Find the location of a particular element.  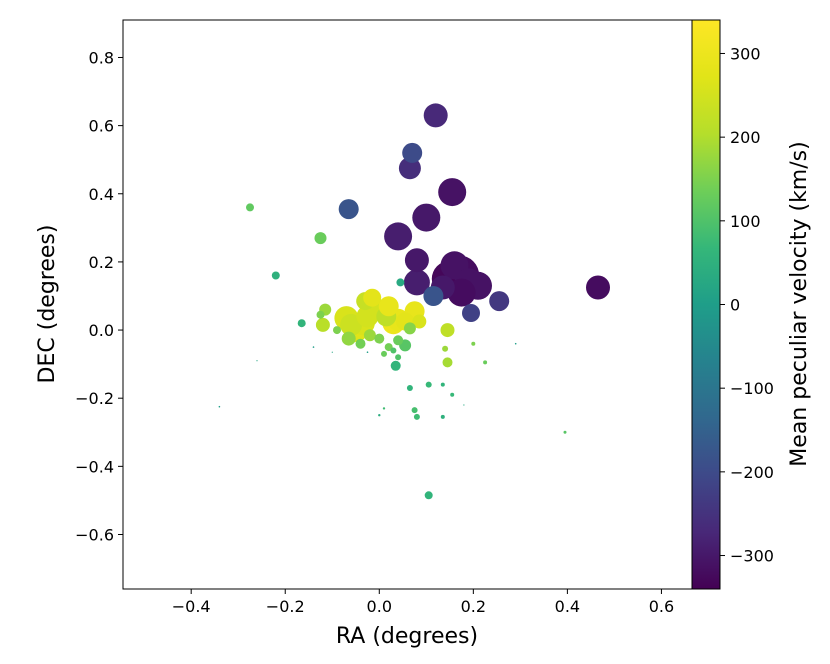

y-tick-label: −0.4 is located at coordinates (94, 466).